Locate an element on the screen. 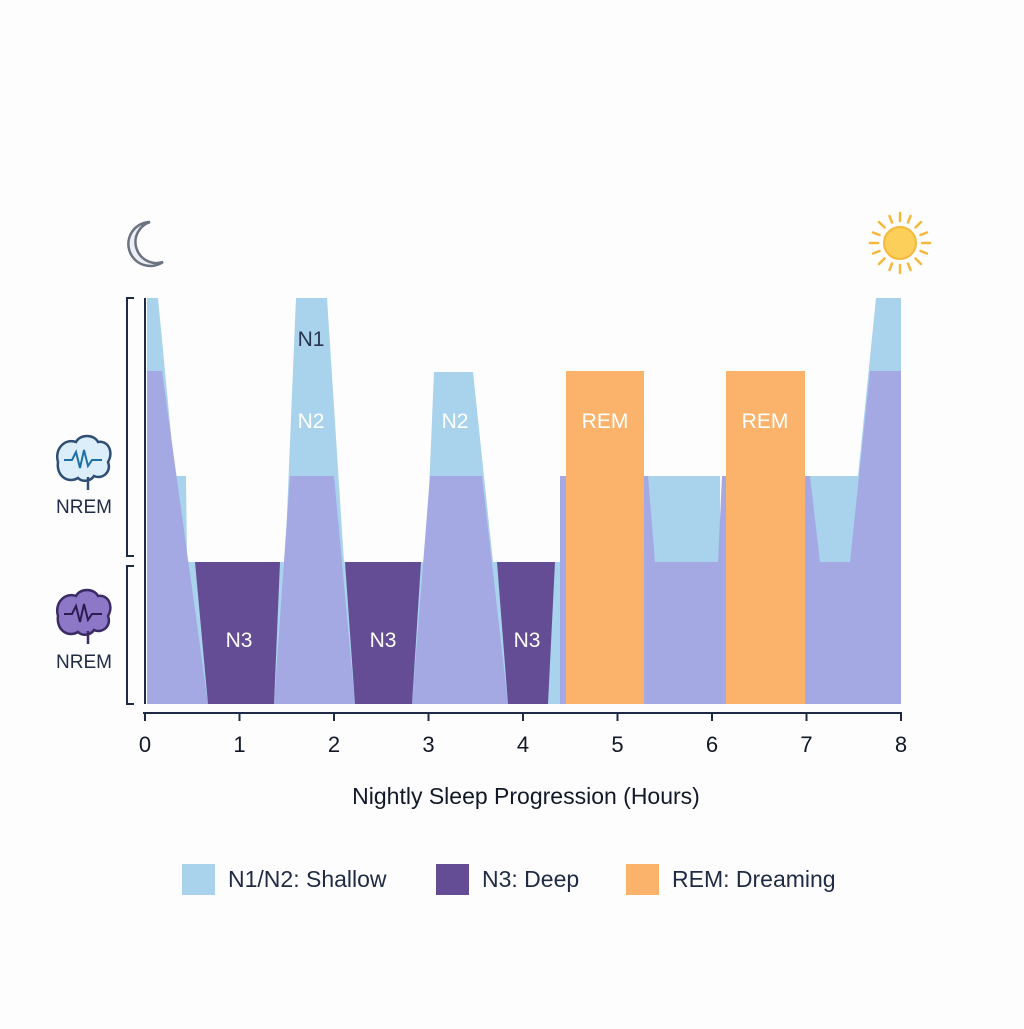  x-axis-ticks: 0 1 2 3 4 5 6 7 8 is located at coordinates (523, 735).